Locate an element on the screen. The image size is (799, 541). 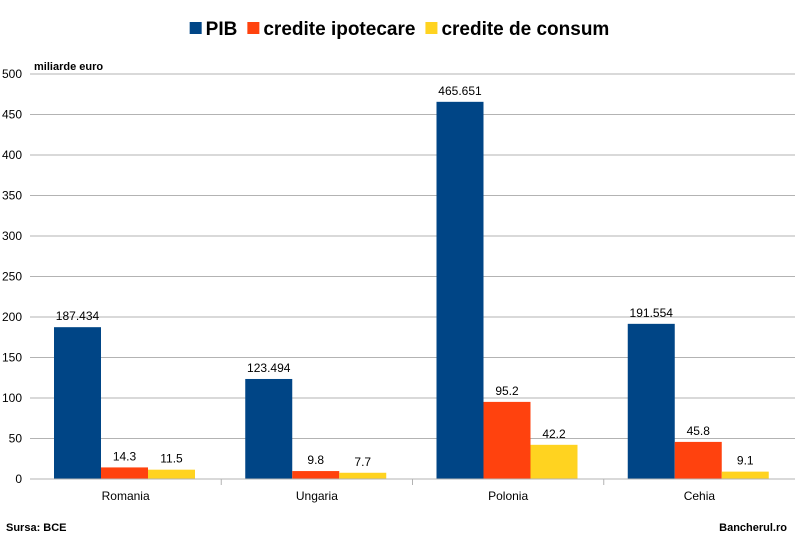
brand-watermark: Bancherul.ro is located at coordinates (753, 528).